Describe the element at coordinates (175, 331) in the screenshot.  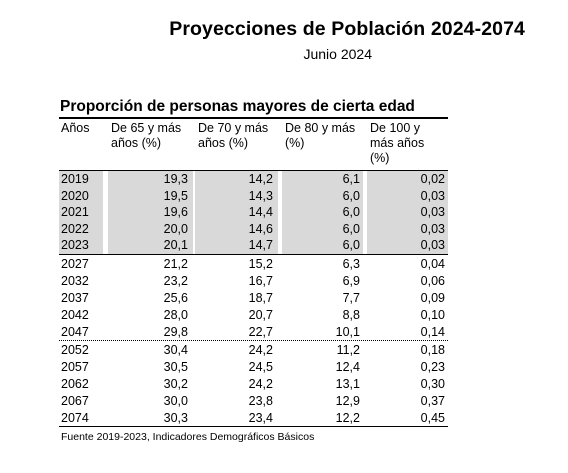
I see `value-65-plus-cell: 29,8` at that location.